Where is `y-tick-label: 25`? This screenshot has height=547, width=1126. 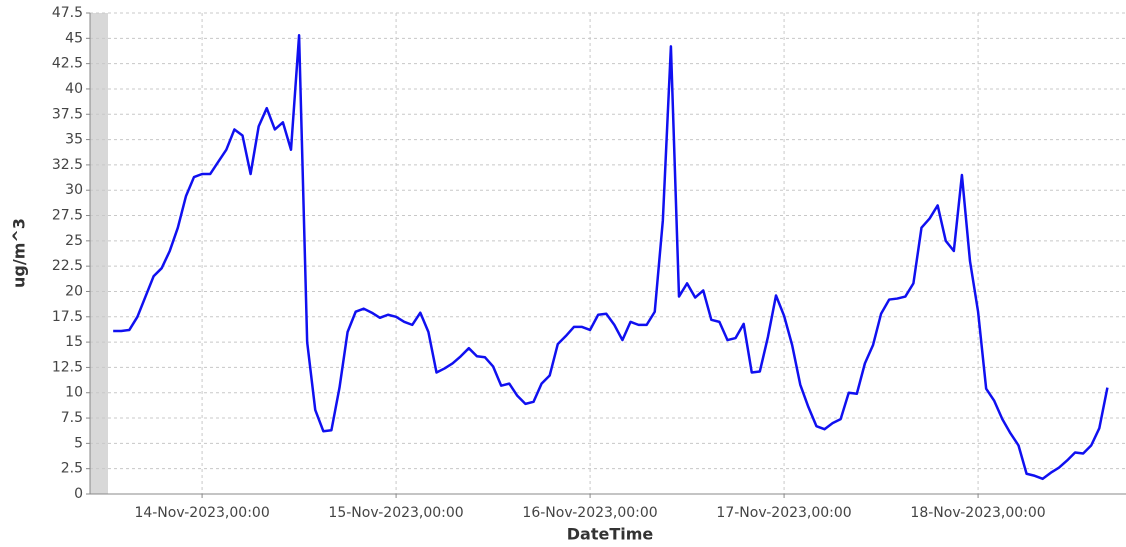 y-tick-label: 25 is located at coordinates (74, 241).